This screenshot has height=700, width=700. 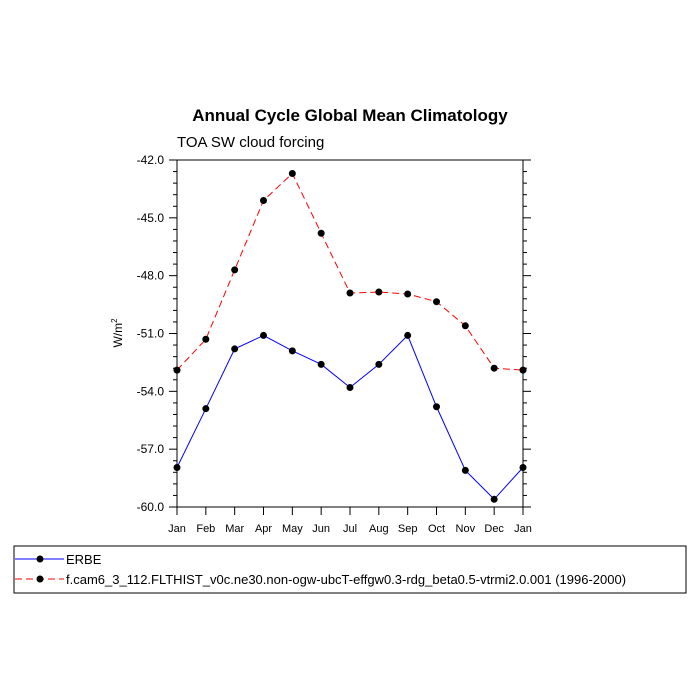 What do you see at coordinates (250, 142) in the screenshot?
I see `chart-subtitle: TOA SW cloud forcing` at bounding box center [250, 142].